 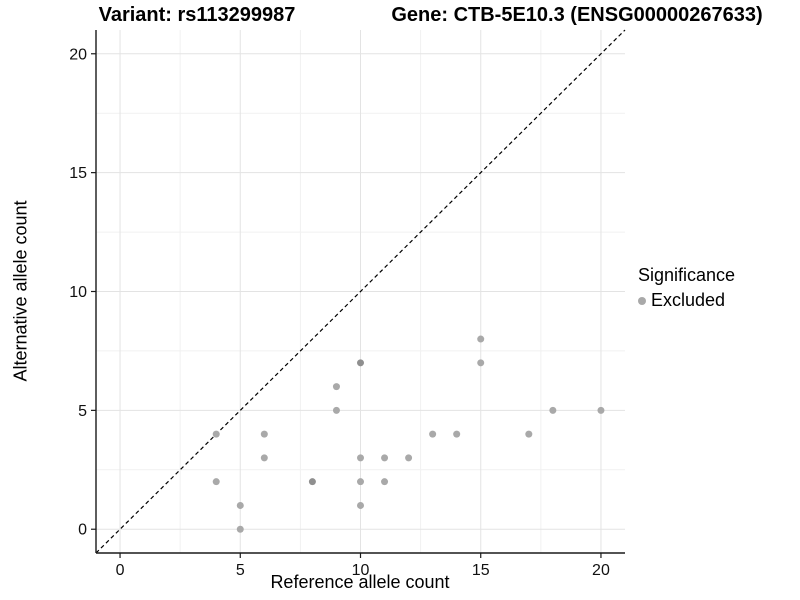 I want to click on legend-point-icon, so click(x=642, y=300).